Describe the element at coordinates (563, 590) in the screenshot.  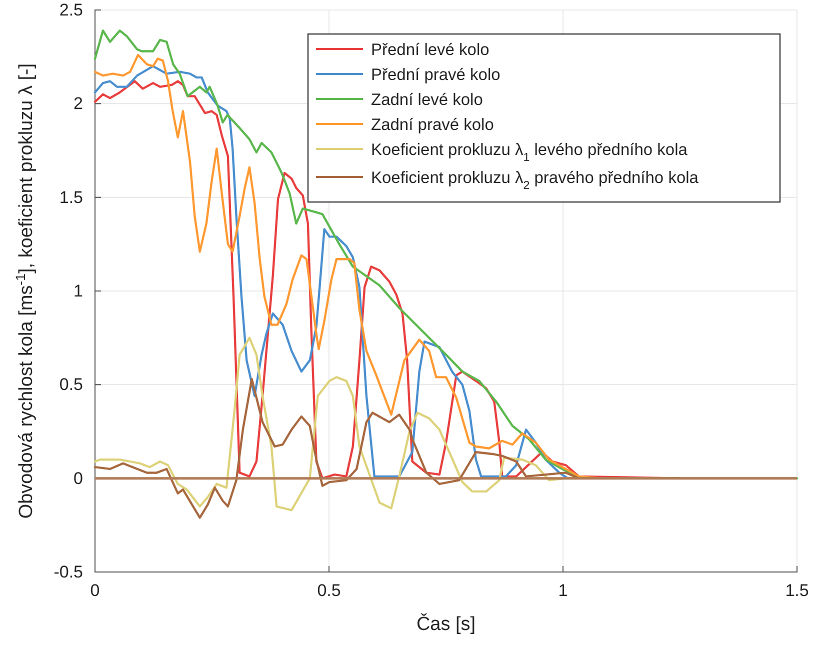
I see `x-tick-label: 1` at that location.